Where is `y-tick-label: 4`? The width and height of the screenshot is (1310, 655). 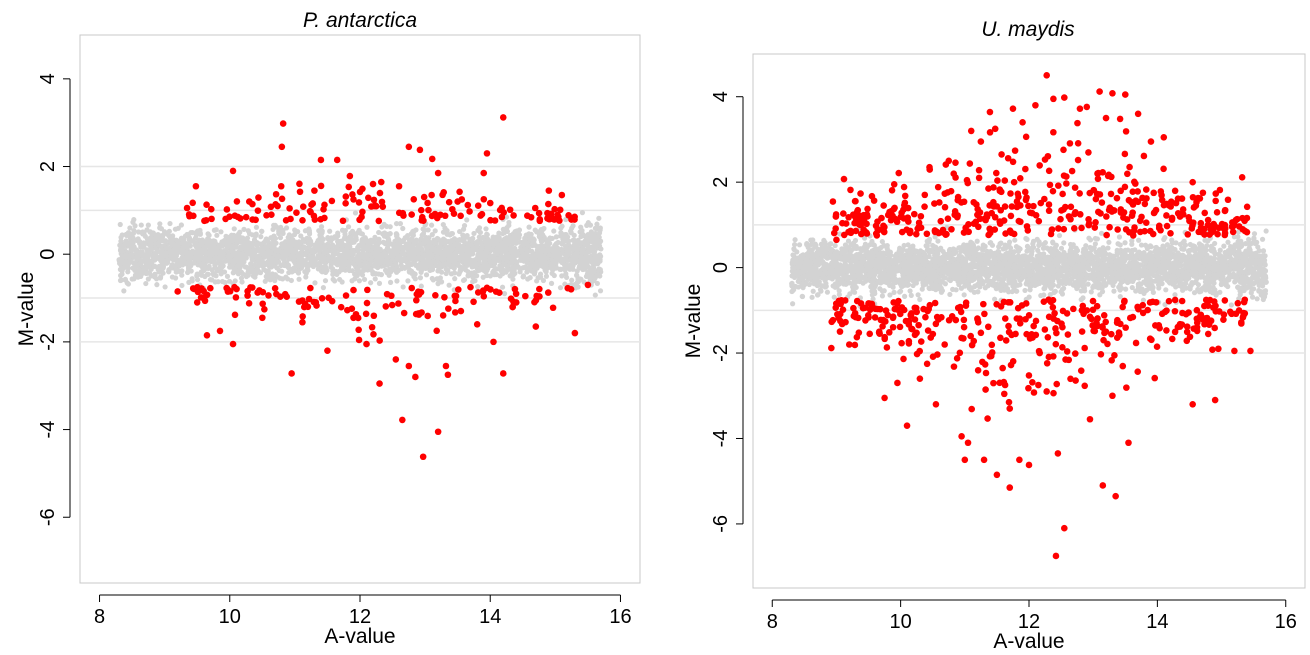 y-tick-label: 4 is located at coordinates (48, 78).